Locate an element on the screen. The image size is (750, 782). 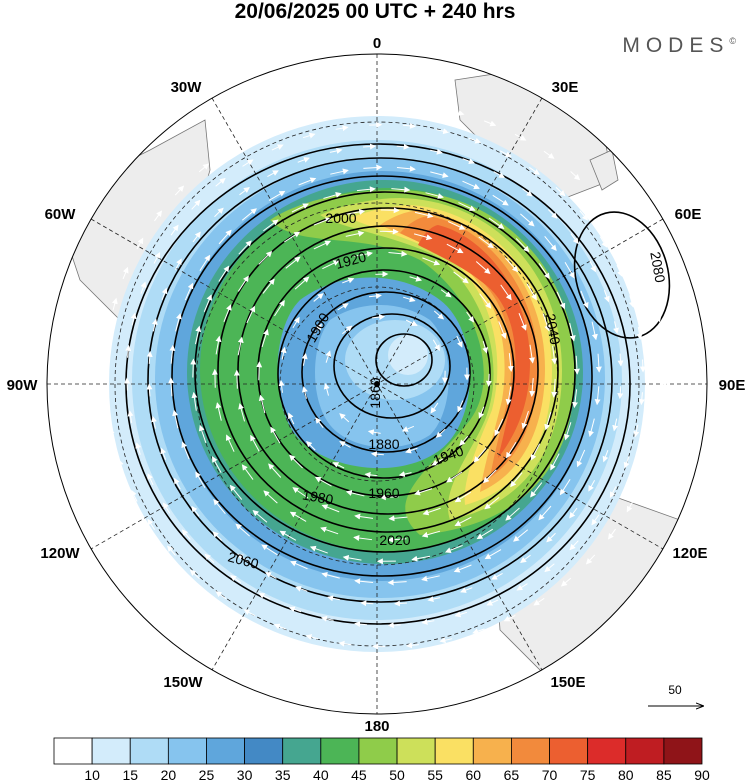
contour-label: 2060 is located at coordinates (243, 560).